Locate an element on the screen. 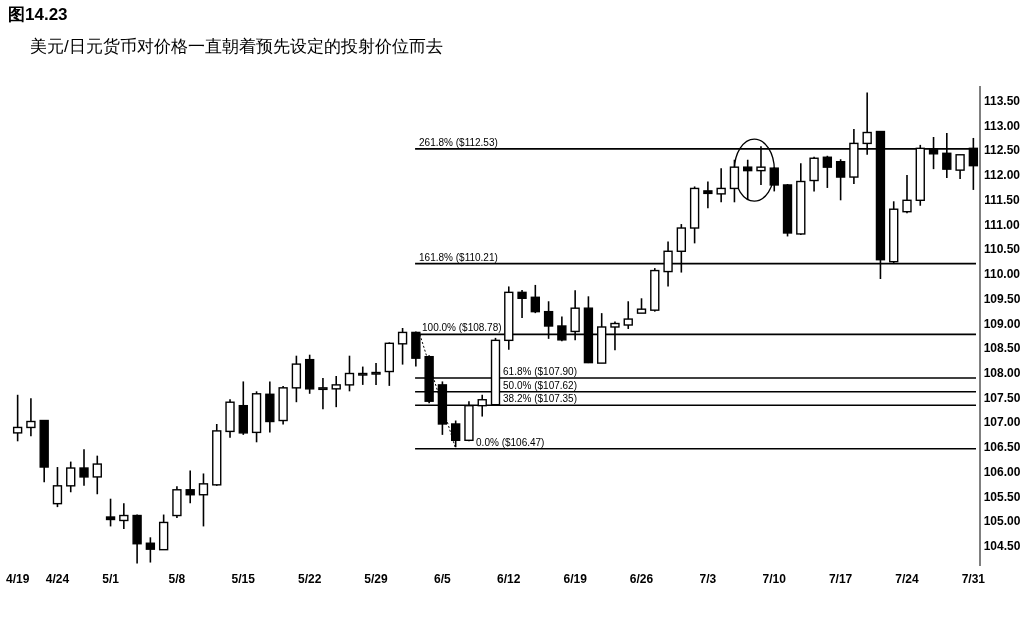 This screenshot has width=1025, height=623. ref-line-label: 61.8% ($107.90) is located at coordinates (540, 371).